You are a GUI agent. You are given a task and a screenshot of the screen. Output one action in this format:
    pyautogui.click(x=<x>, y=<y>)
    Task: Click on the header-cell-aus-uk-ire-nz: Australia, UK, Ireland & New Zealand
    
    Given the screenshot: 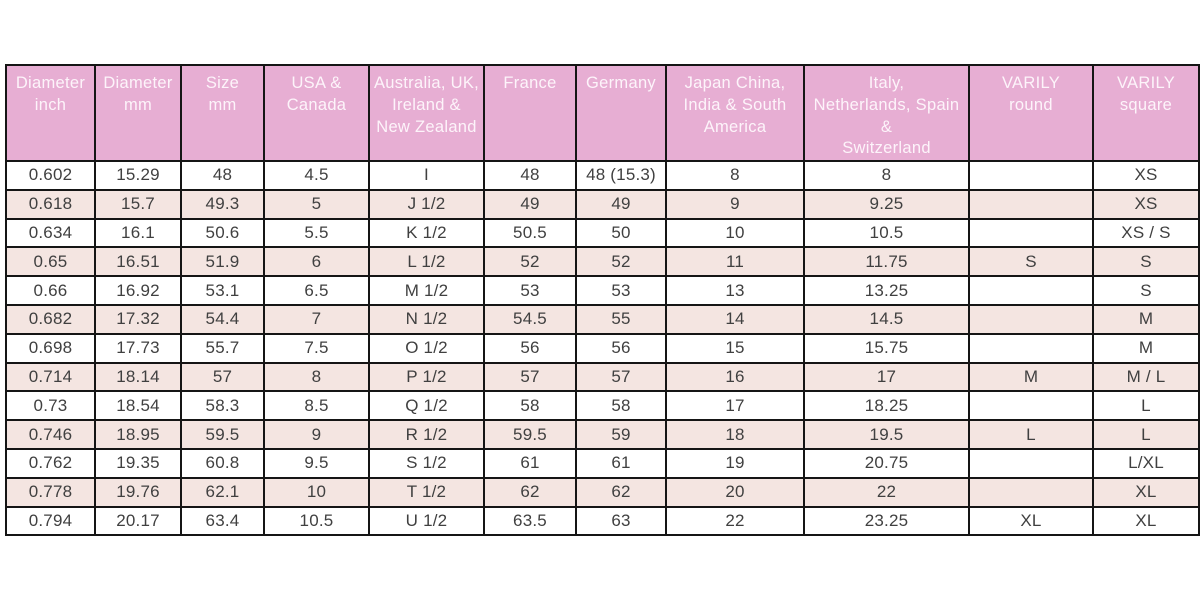 What is the action you would take?
    pyautogui.click(x=426, y=113)
    